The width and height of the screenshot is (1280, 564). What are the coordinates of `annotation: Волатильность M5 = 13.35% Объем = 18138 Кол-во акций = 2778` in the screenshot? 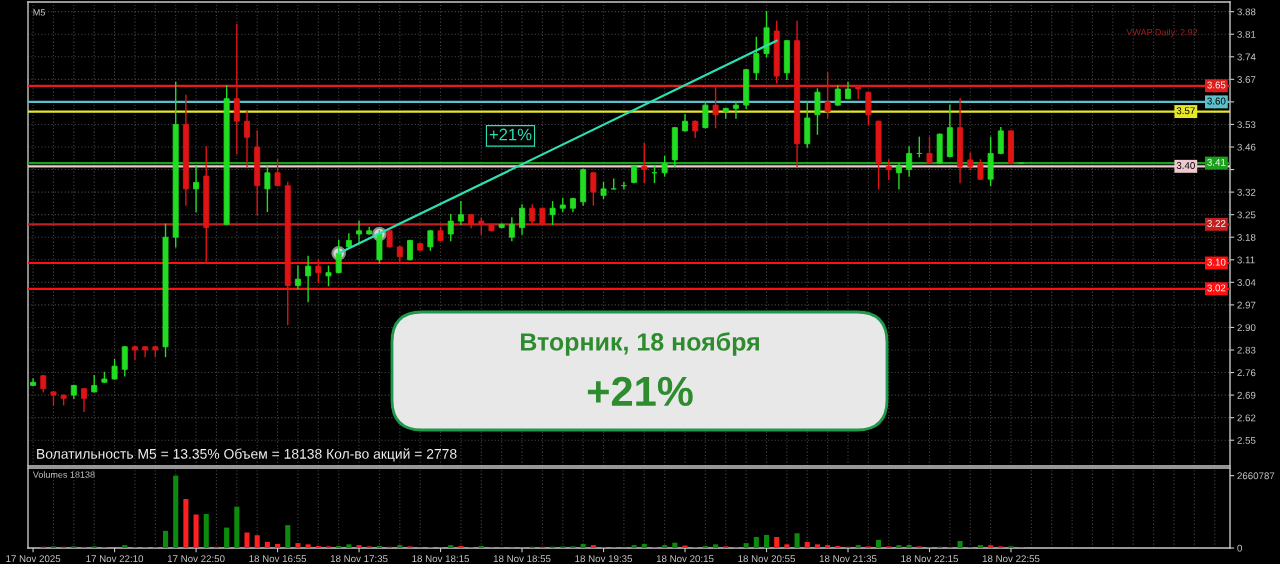 It's located at (247, 455).